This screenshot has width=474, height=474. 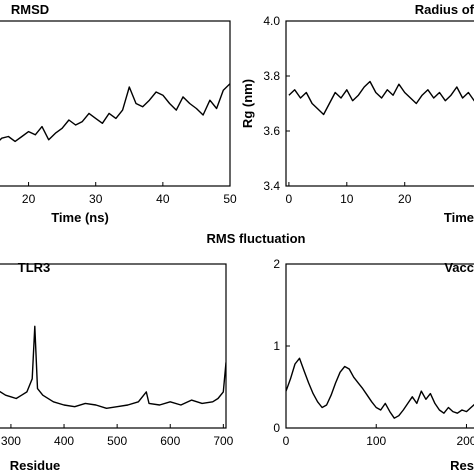 What do you see at coordinates (256, 238) in the screenshot?
I see `figure-title: RMS fluctuation` at bounding box center [256, 238].